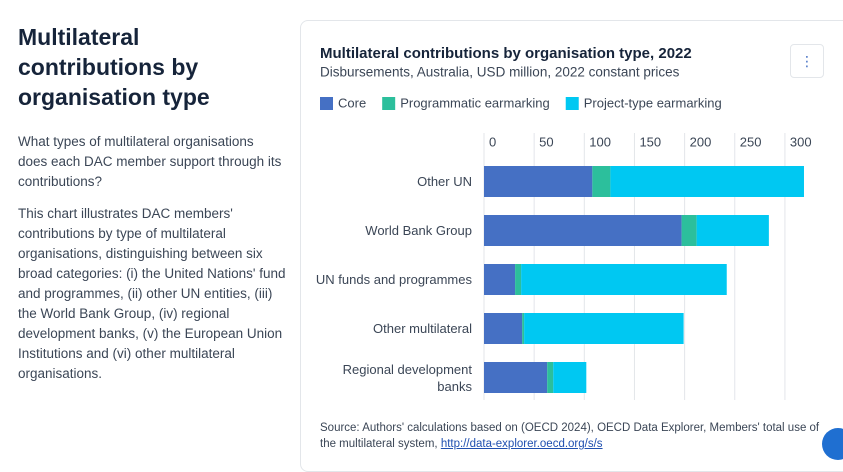  Describe the element at coordinates (801, 141) in the screenshot. I see `x-tick-label: 300` at that location.